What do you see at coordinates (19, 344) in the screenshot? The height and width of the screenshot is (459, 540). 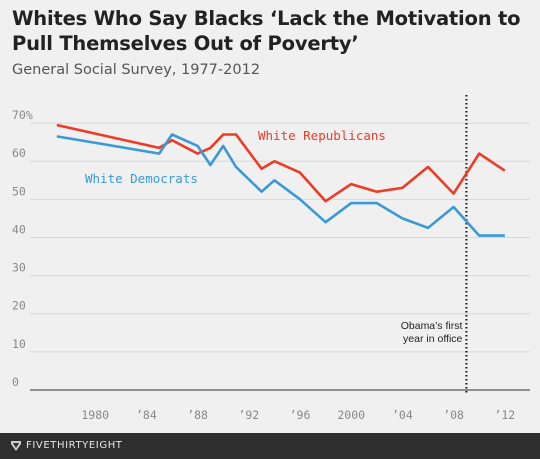 I see `y-tick-label: 10` at bounding box center [19, 344].